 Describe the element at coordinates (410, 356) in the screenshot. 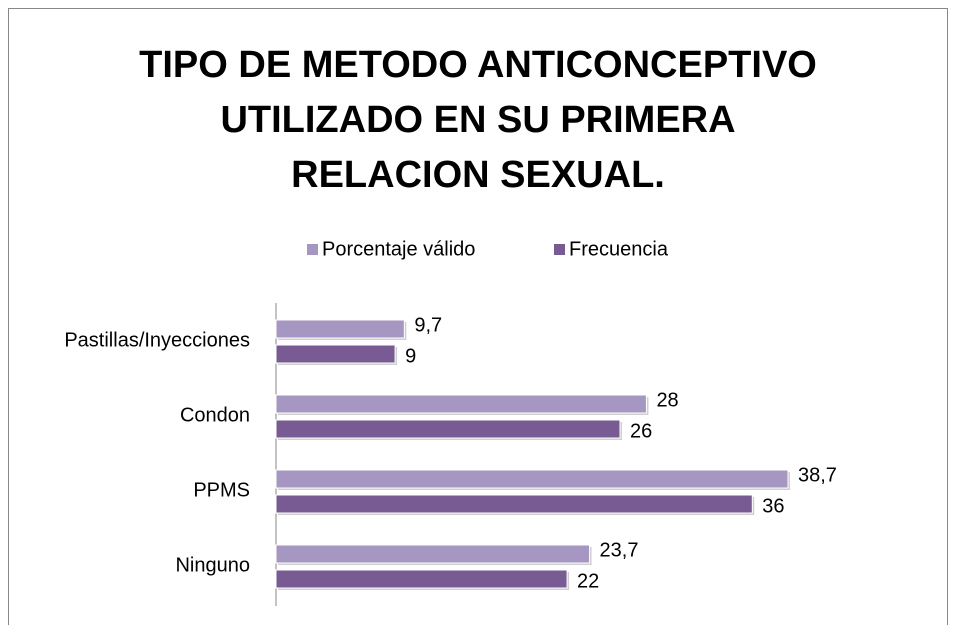

I see `data-label: 9` at that location.